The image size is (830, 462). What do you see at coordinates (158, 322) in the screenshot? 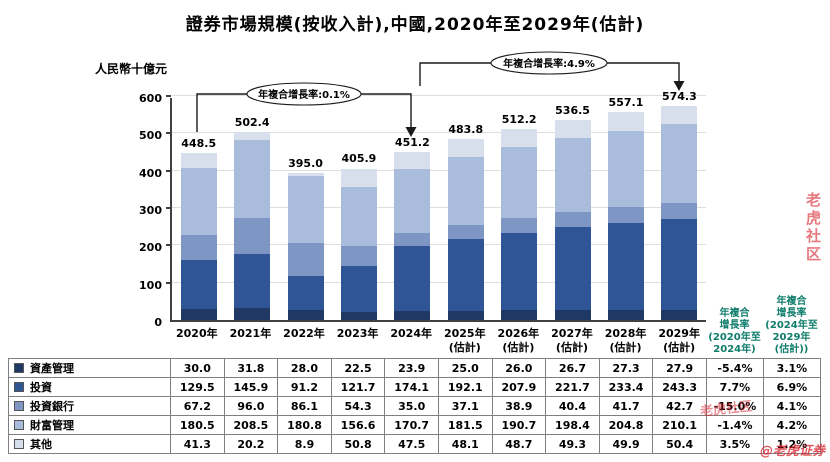
I see `y-tick-label: 0` at bounding box center [158, 322].